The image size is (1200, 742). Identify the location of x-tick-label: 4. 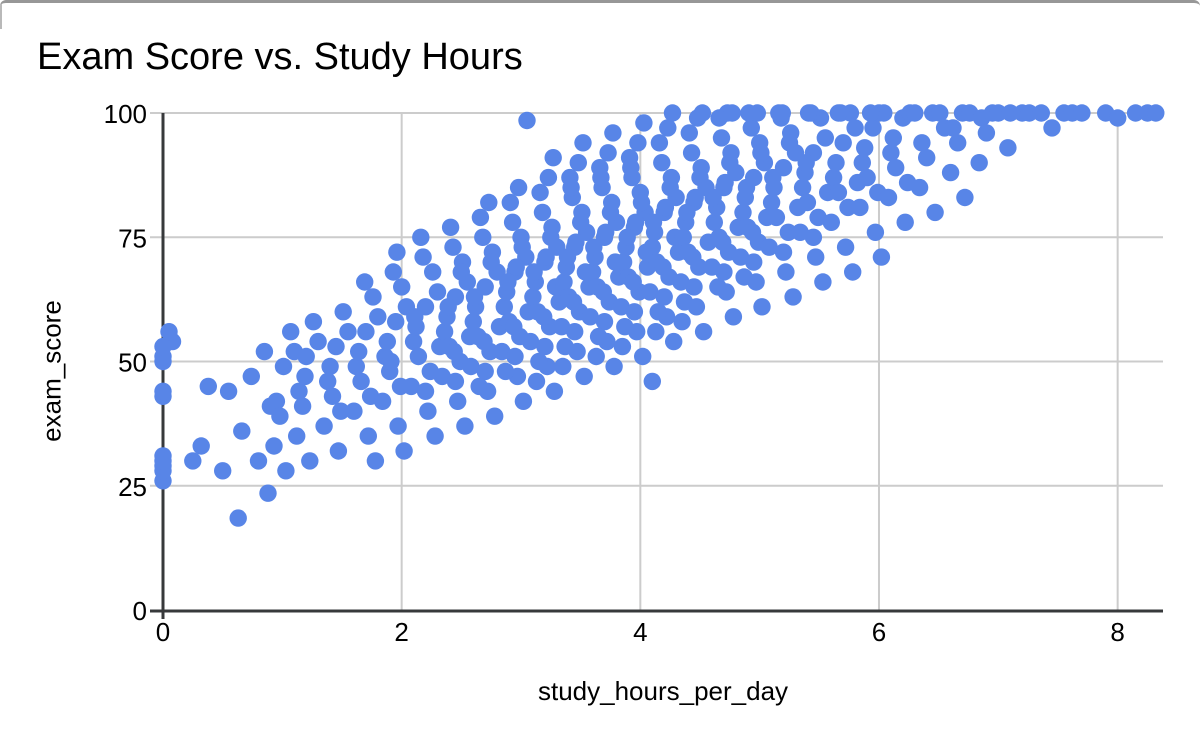
(640, 632).